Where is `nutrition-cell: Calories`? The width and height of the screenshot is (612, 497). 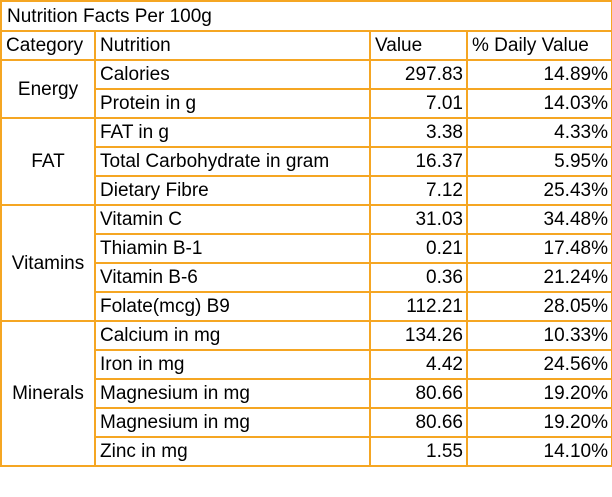 nutrition-cell: Calories is located at coordinates (232, 74).